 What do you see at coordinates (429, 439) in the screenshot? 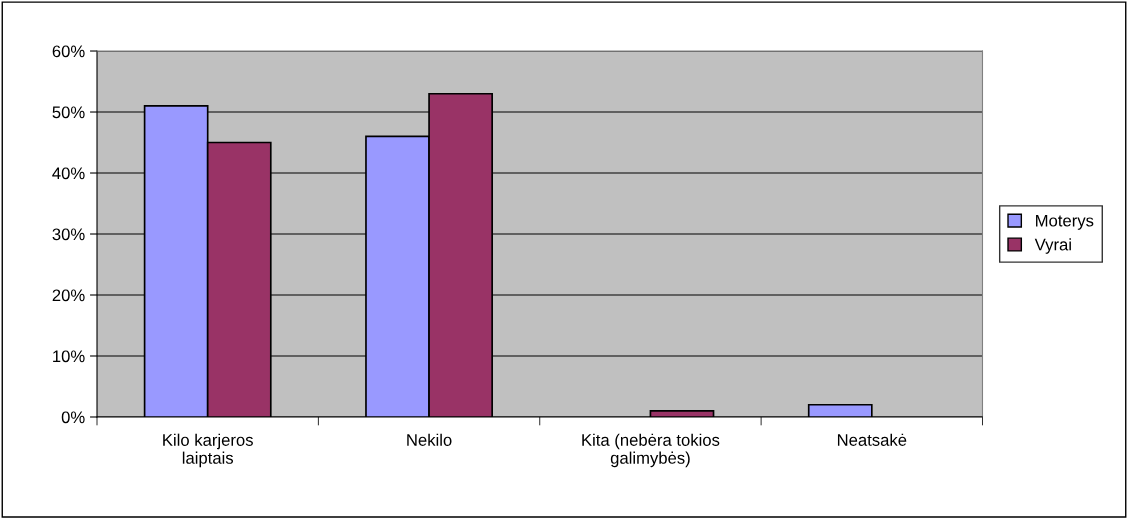
I see `x-tick-label: Nekilo` at bounding box center [429, 439].